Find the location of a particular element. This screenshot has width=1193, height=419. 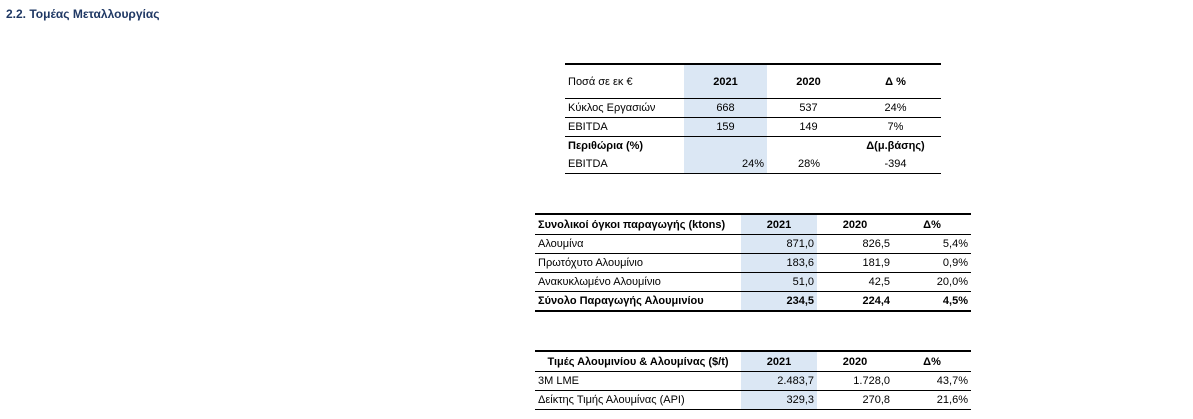

row-label: Αλουμίνα is located at coordinates (638, 244).